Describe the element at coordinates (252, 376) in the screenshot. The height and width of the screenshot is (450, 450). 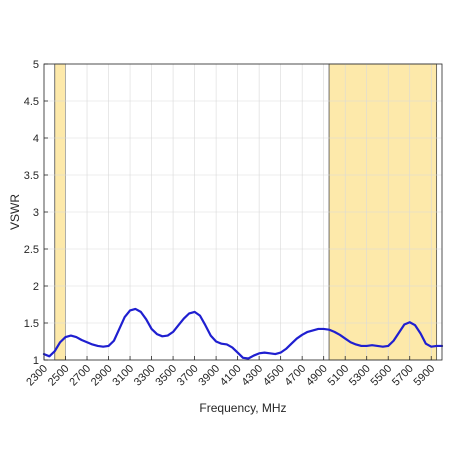
I see `x-tick-label: 4300` at that location.